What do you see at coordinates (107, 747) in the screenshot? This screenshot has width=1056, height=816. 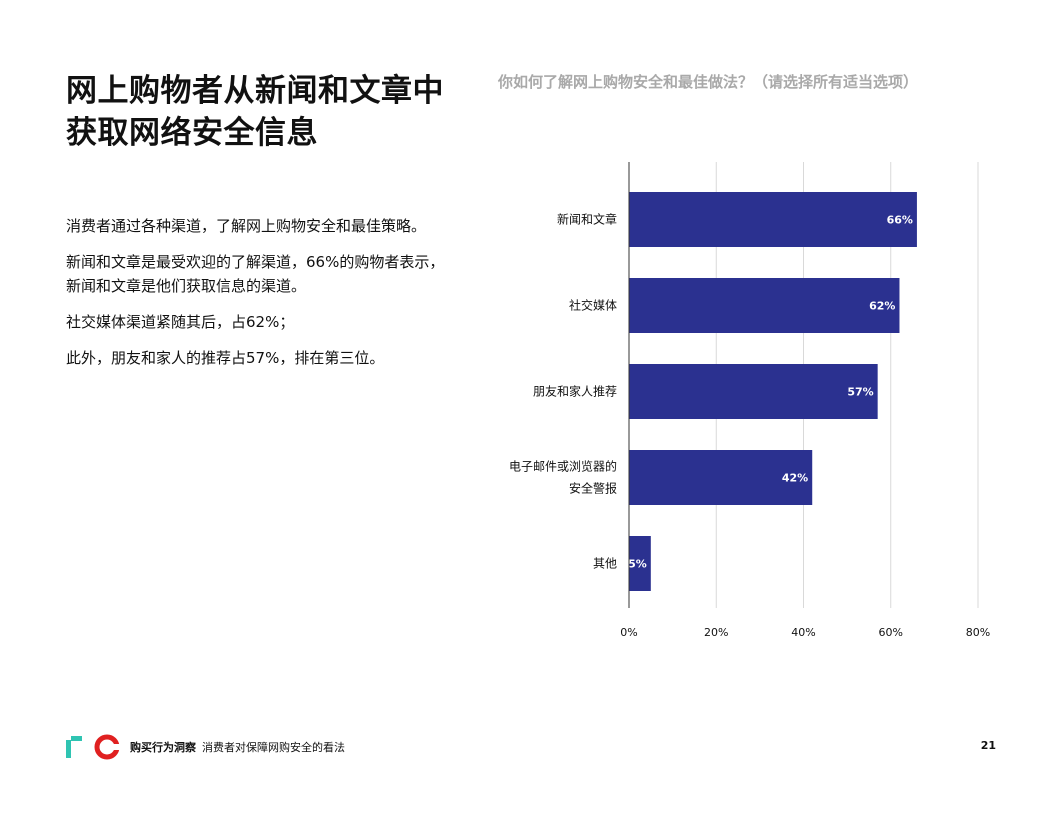 I see `partner-logo-icon` at bounding box center [107, 747].